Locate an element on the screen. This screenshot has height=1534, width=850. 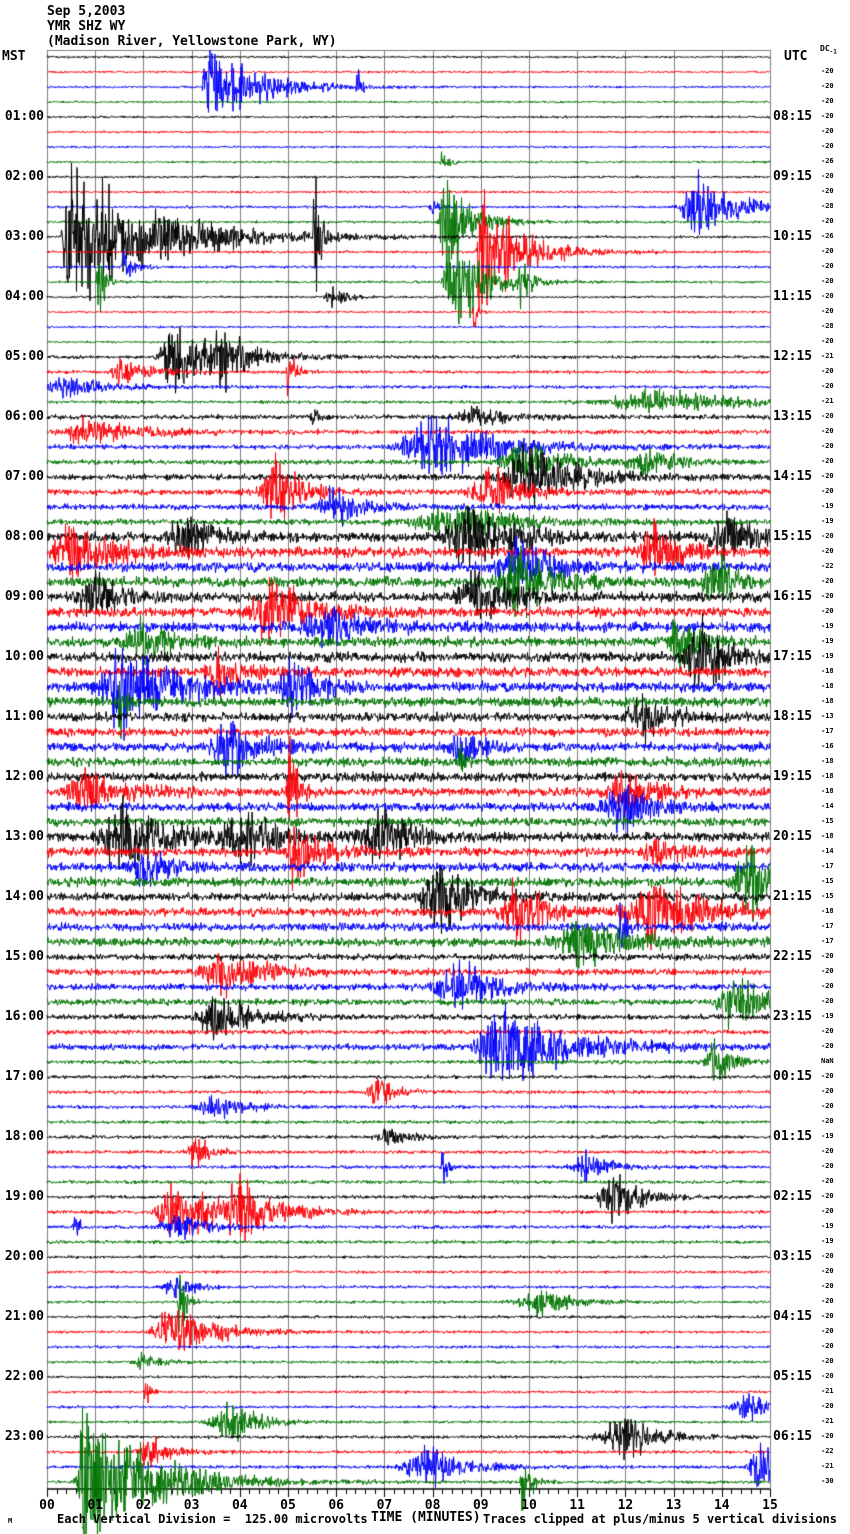
utc-hour-label: 00:15 is located at coordinates (793, 1076).